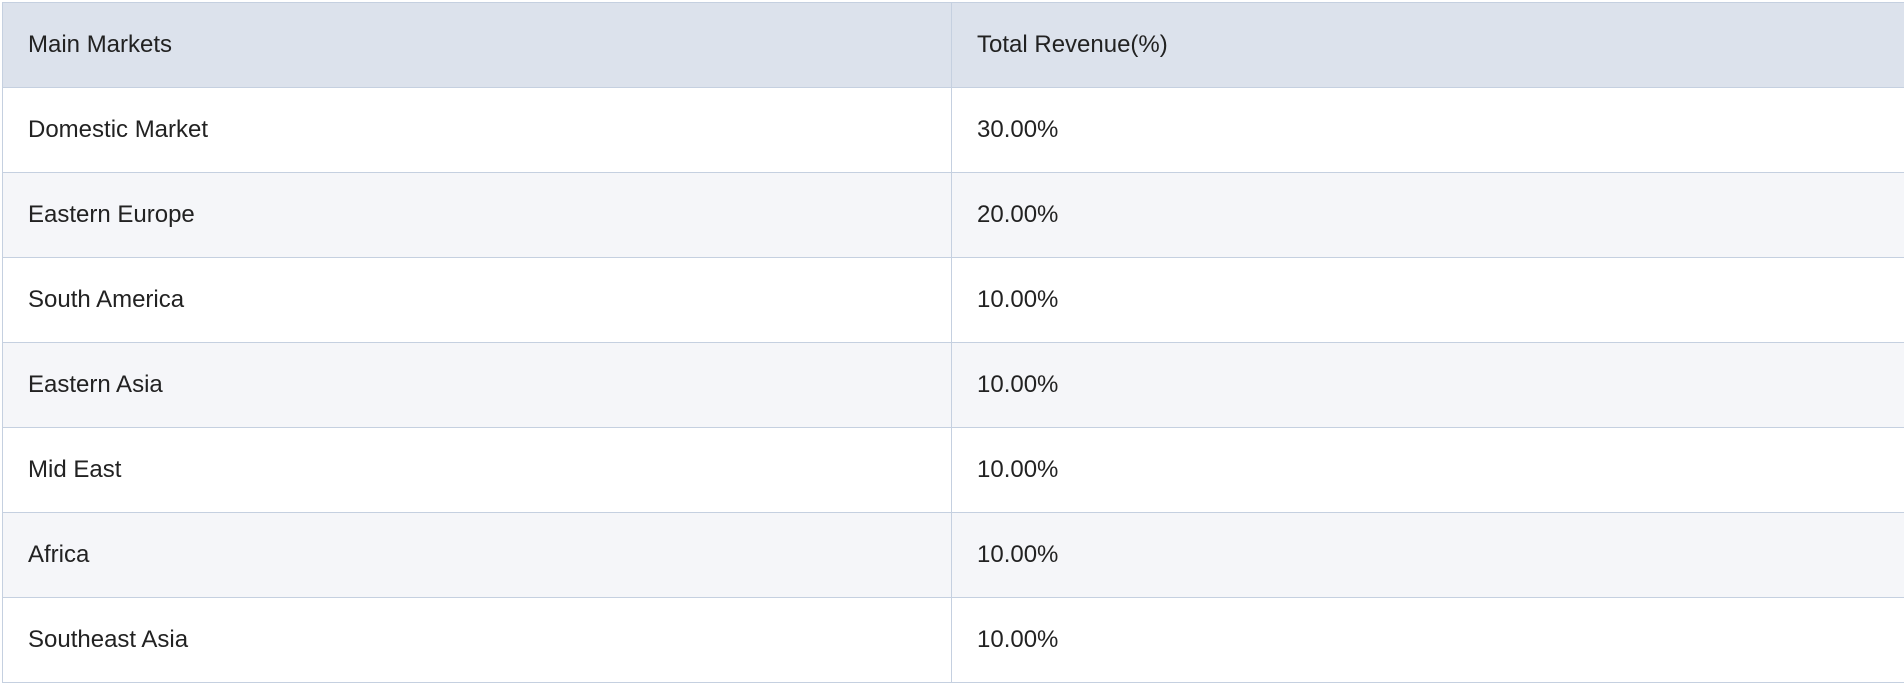 Image resolution: width=1904 pixels, height=698 pixels. I want to click on market-cell: Domestic Market, so click(477, 130).